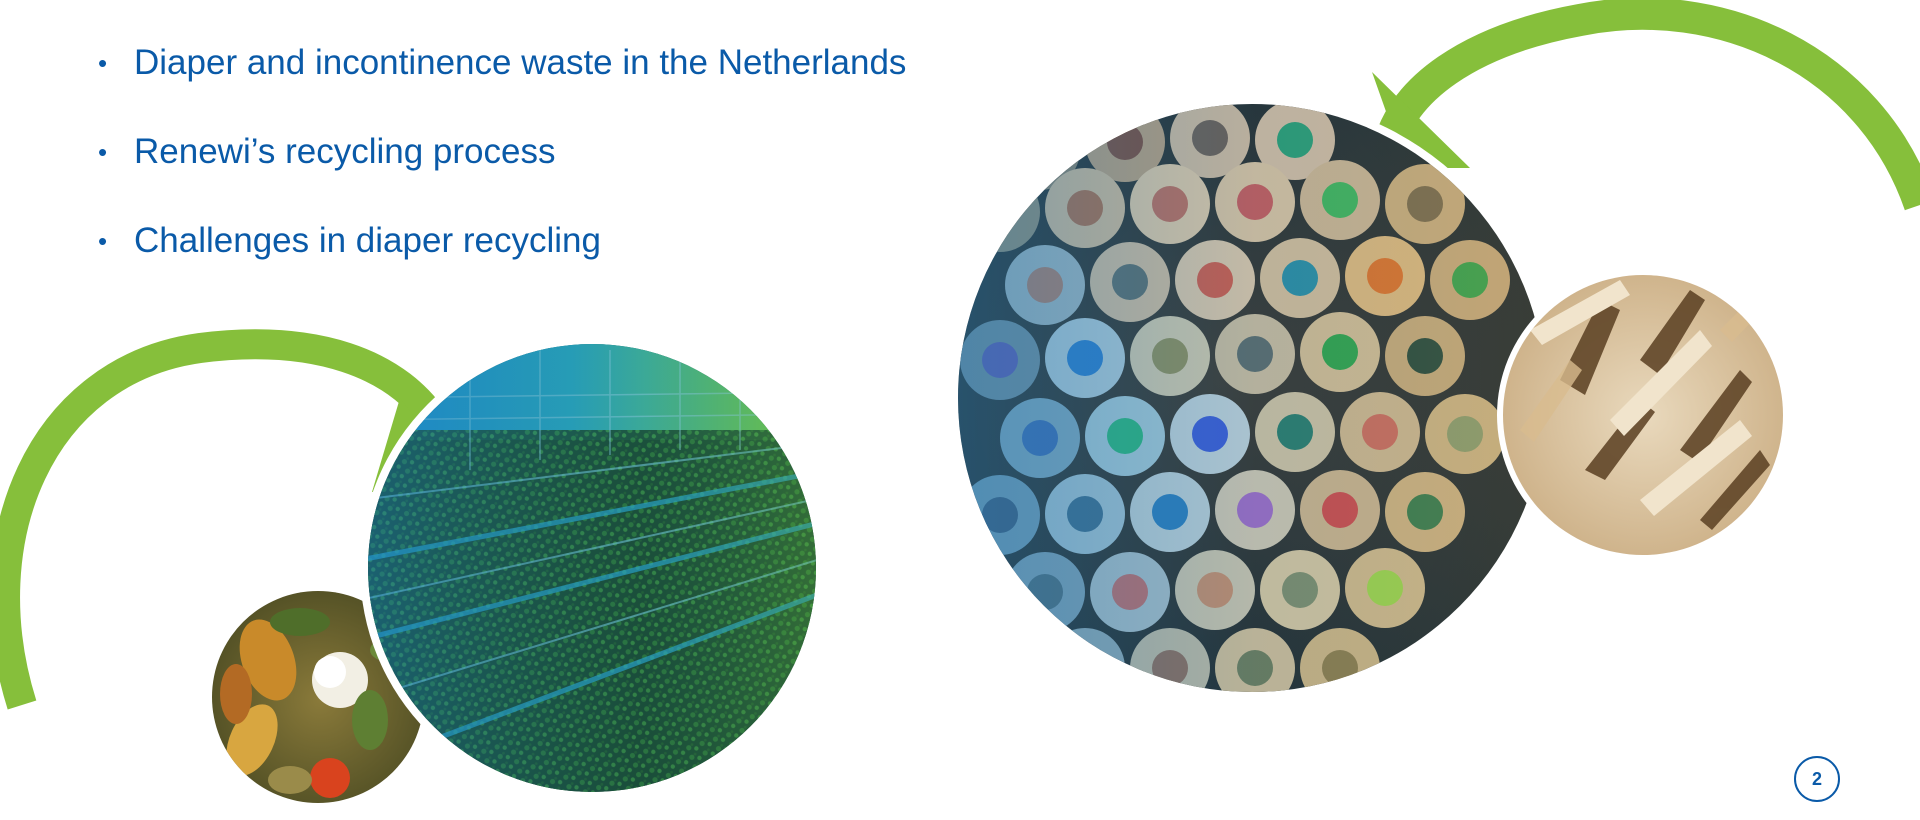 This screenshot has width=1920, height=820. Describe the element at coordinates (1817, 779) in the screenshot. I see `page-number-badge: 2` at that location.